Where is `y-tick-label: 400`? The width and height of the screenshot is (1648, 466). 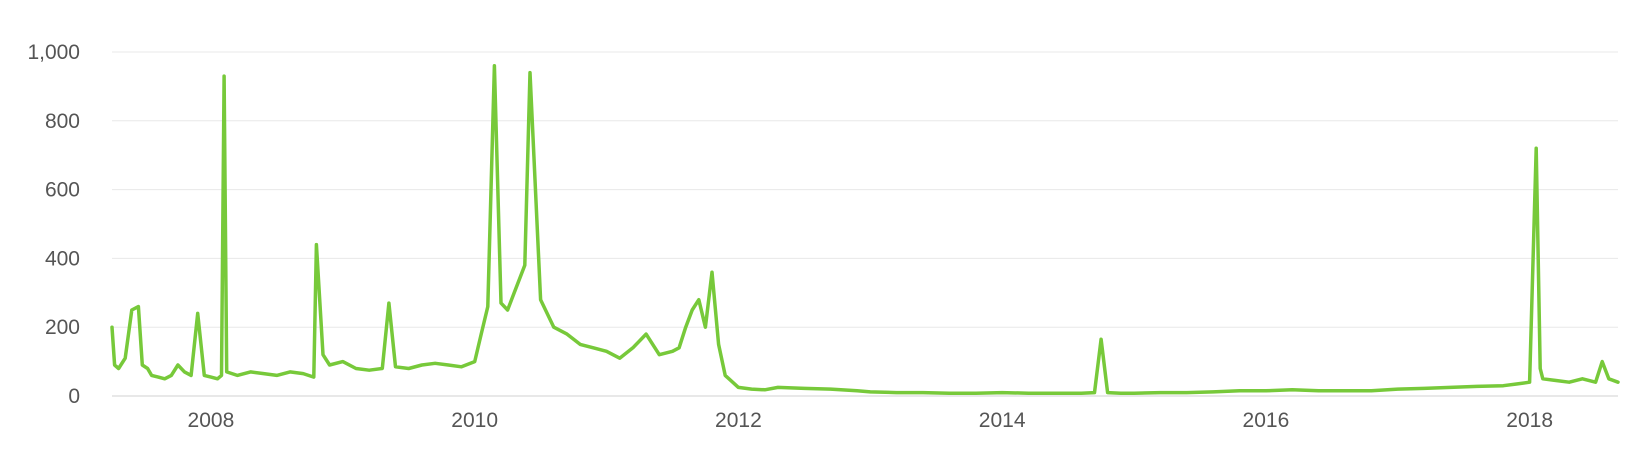 y-tick-label: 400 is located at coordinates (62, 258).